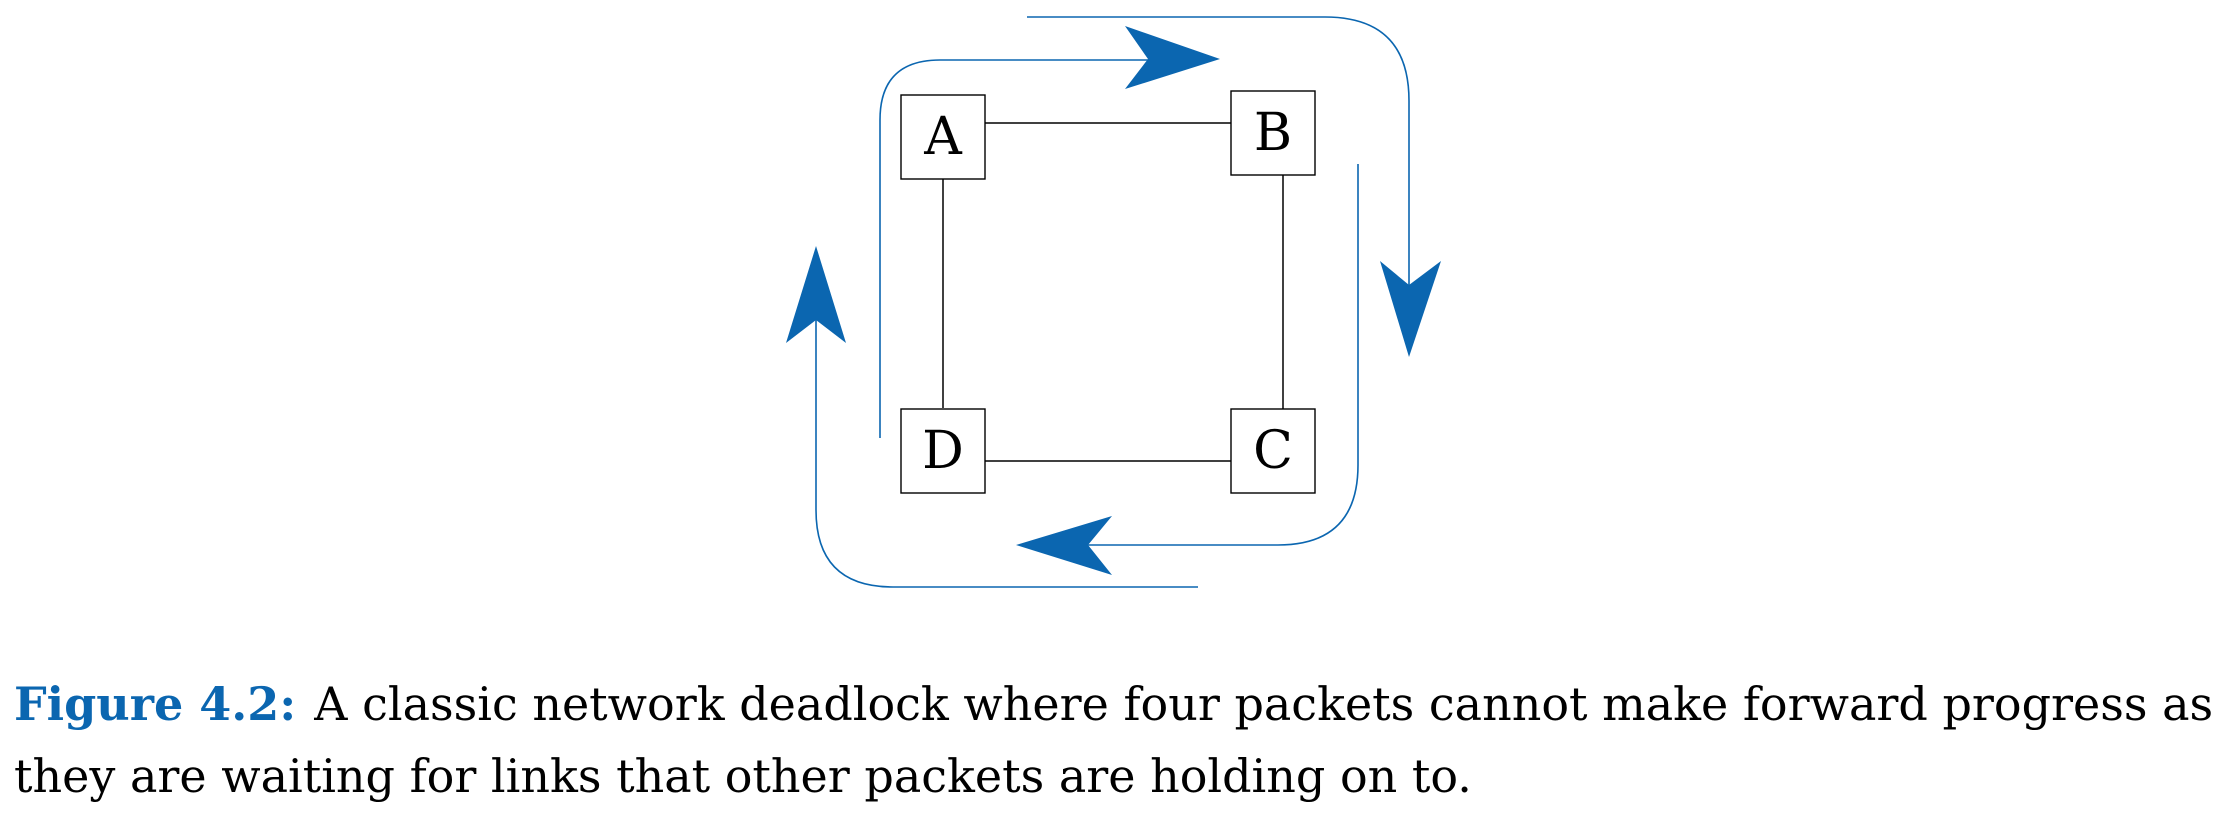 This screenshot has width=2223, height=817. I want to click on arrow-left-icon, so click(1064, 545).